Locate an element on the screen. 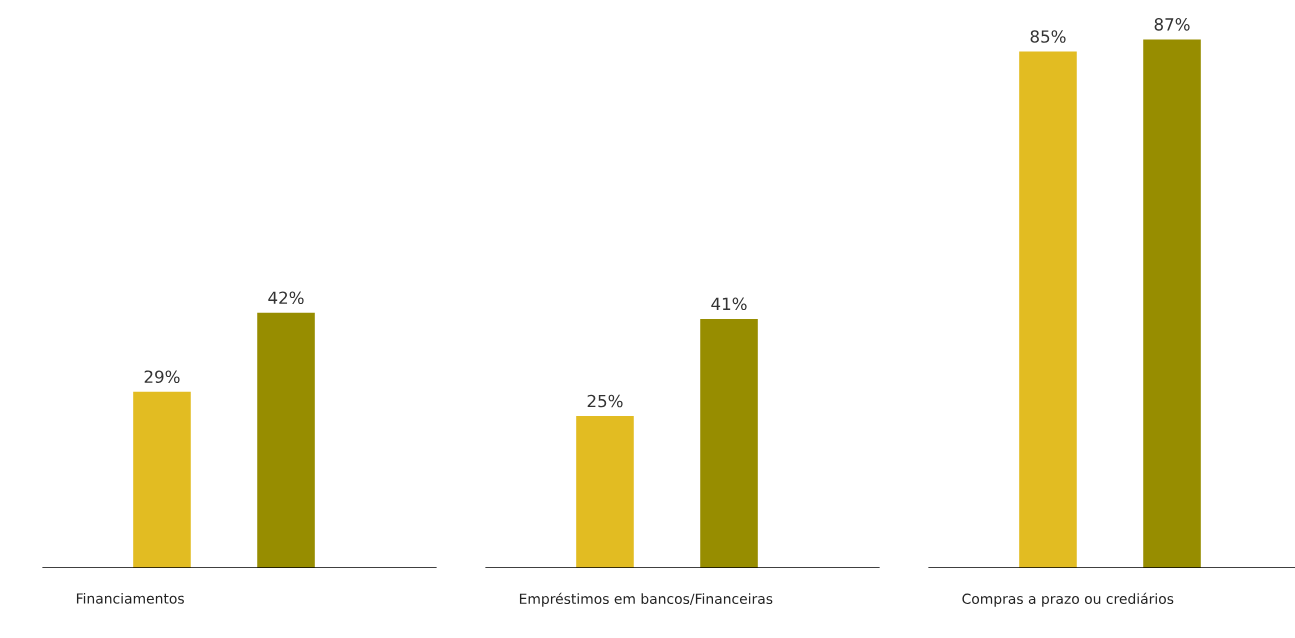  data-label: 87% is located at coordinates (1172, 24).